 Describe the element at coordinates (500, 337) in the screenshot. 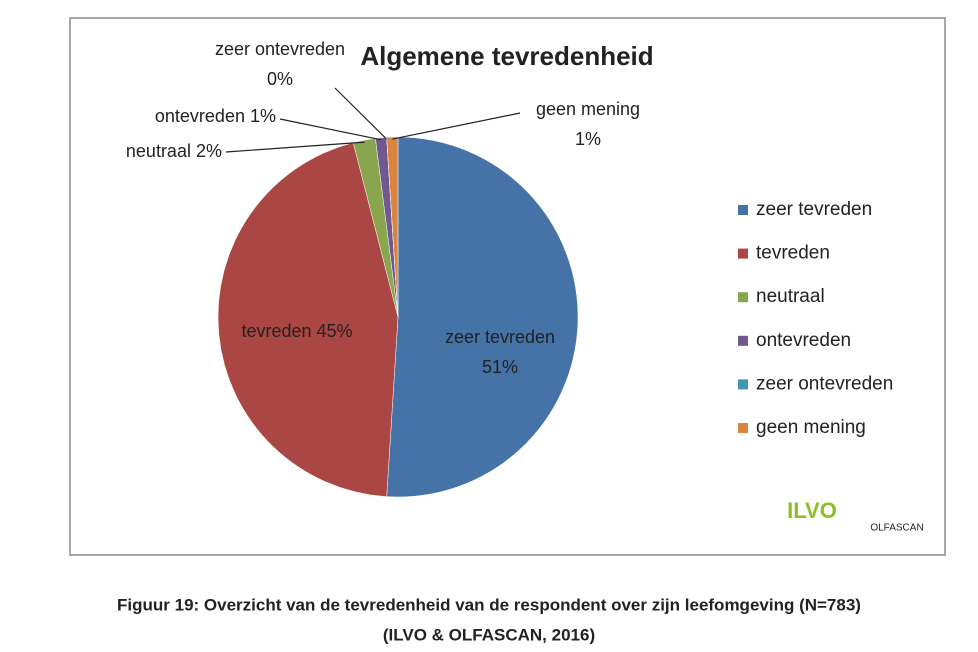

I see `data-label: zeer tevreden` at that location.